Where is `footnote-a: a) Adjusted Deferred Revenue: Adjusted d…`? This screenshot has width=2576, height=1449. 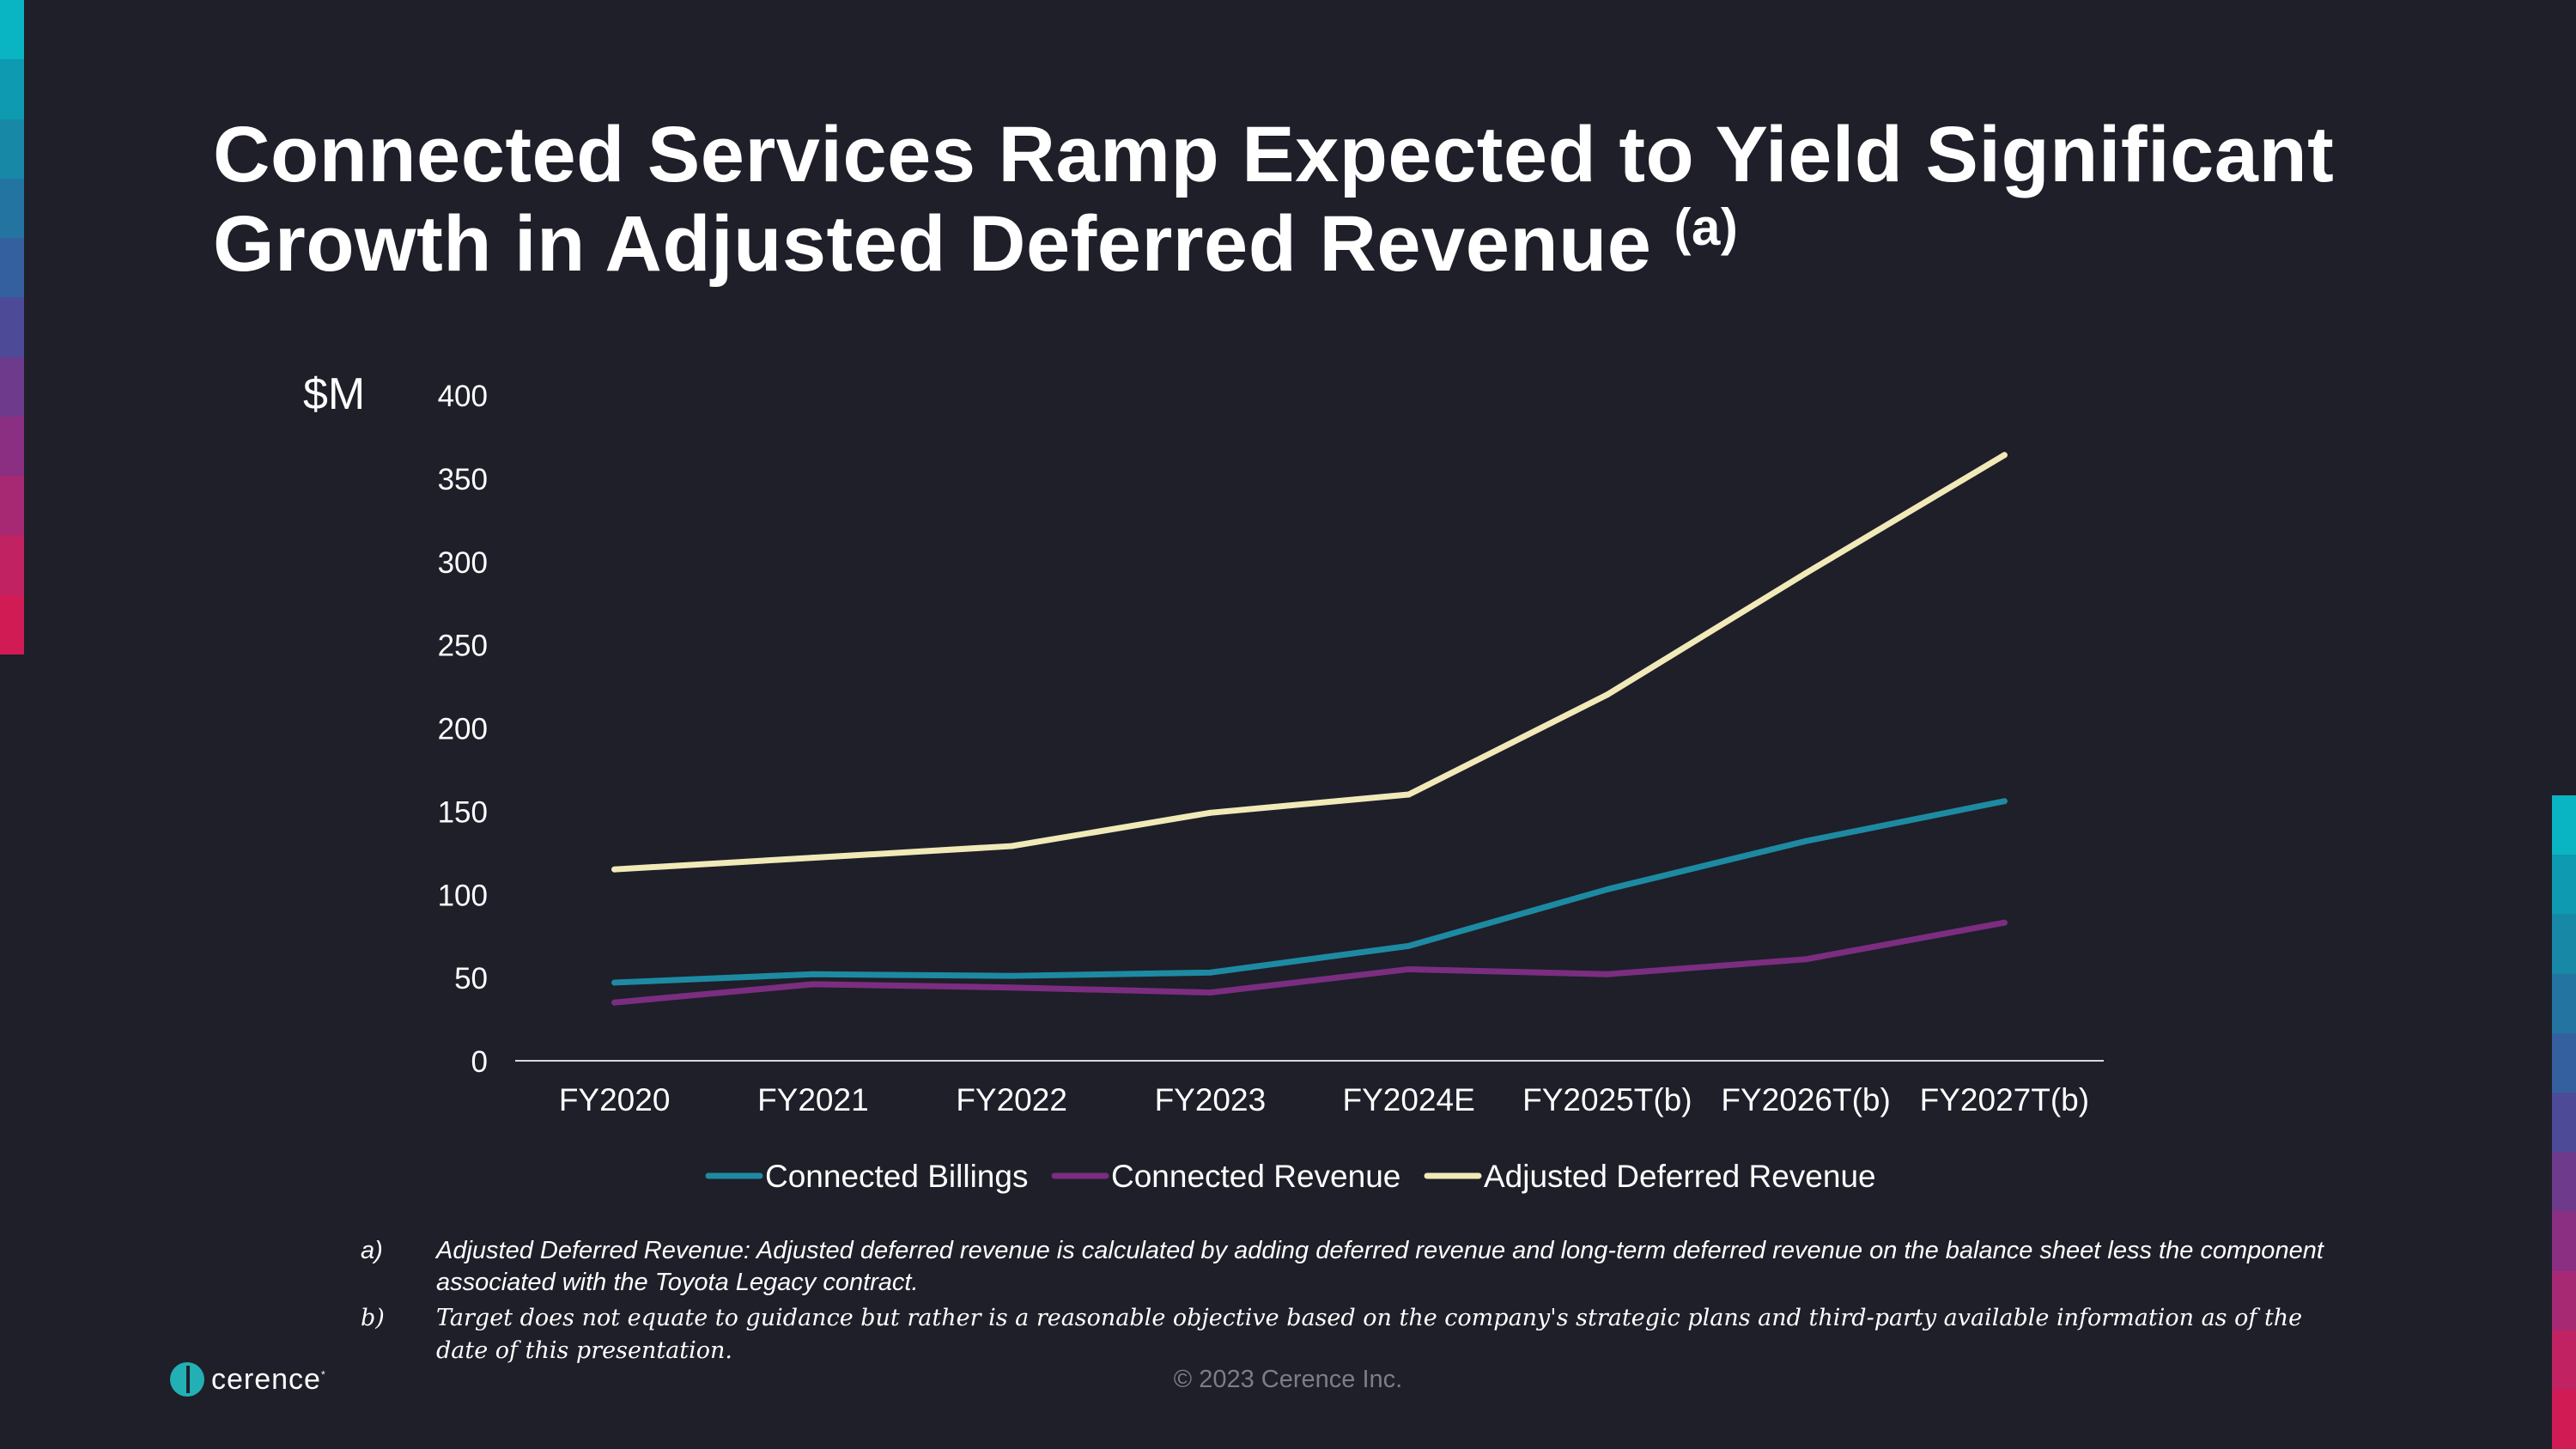 footnote-a: a) Adjusted Deferred Revenue: Adjusted d… is located at coordinates (1349, 1267).